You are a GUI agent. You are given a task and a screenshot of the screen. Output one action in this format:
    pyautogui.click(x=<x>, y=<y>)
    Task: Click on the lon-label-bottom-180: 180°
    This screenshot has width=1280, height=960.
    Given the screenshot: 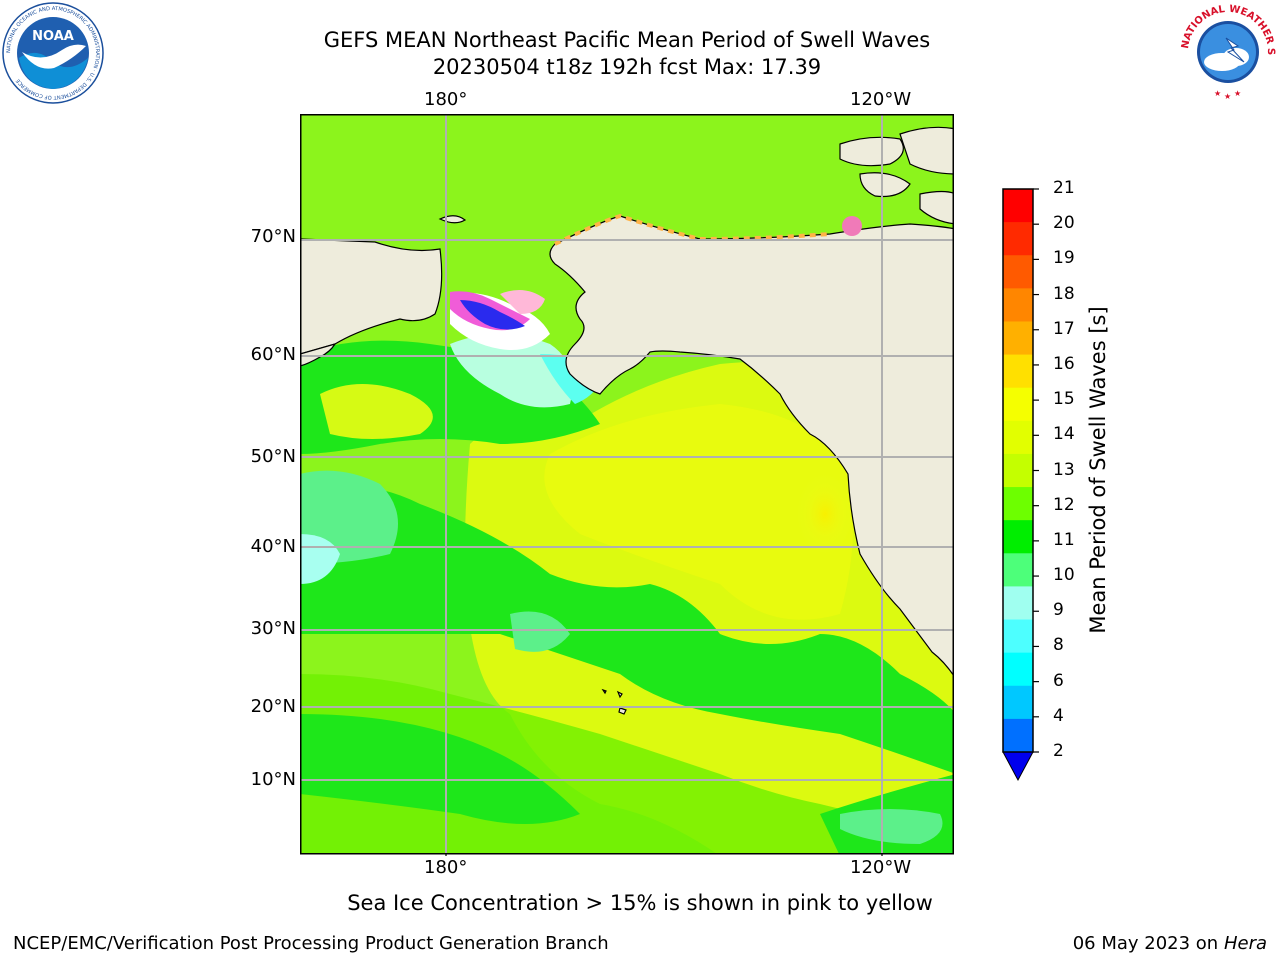 What is the action you would take?
    pyautogui.click(x=446, y=867)
    